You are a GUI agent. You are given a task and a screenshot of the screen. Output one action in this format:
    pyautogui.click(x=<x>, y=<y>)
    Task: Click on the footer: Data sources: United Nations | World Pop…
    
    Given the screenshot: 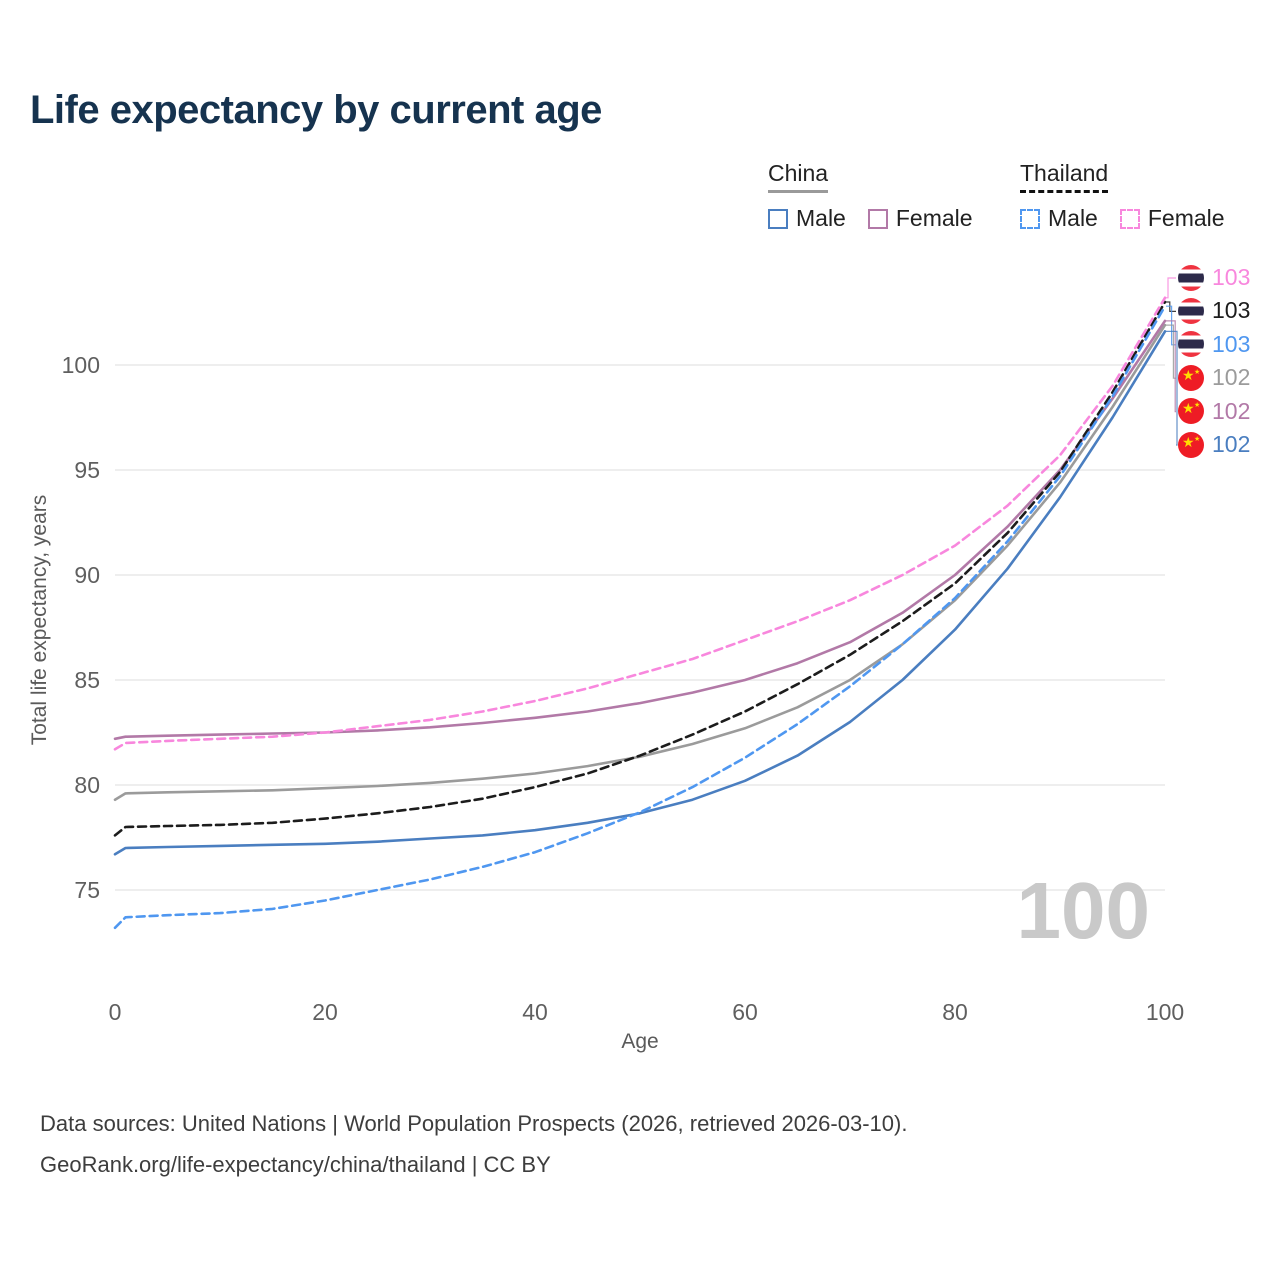 What is the action you would take?
    pyautogui.click(x=473, y=1144)
    